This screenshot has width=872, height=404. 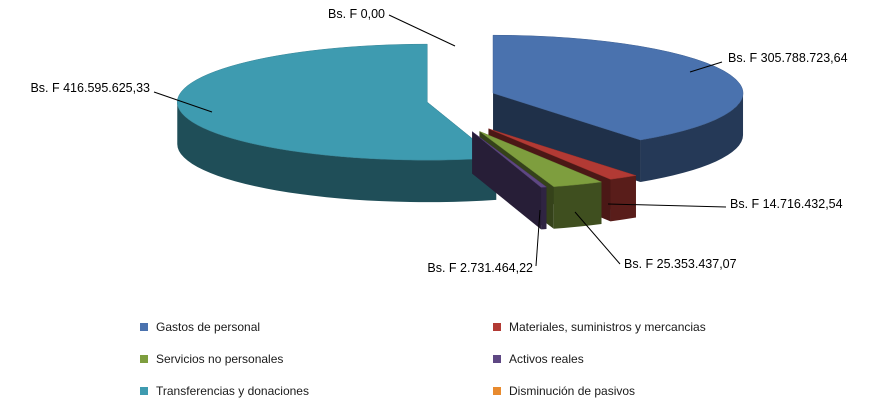 What do you see at coordinates (607, 327) in the screenshot?
I see `legend-label: Materiales, suministros y mercancias` at bounding box center [607, 327].